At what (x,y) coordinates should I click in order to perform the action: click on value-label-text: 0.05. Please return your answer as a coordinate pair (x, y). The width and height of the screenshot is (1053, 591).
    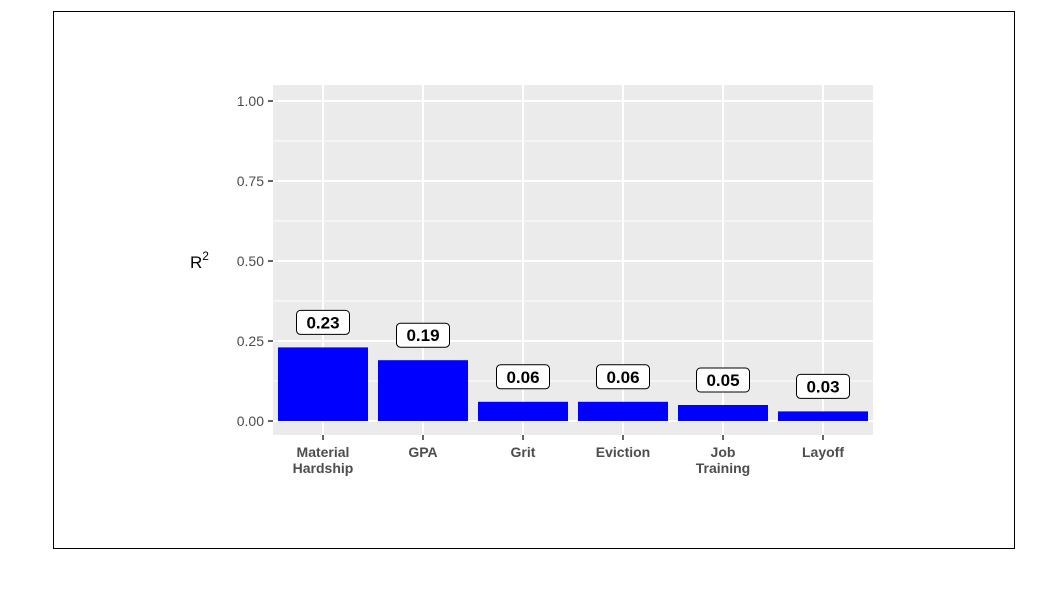
    Looking at the image, I should click on (722, 380).